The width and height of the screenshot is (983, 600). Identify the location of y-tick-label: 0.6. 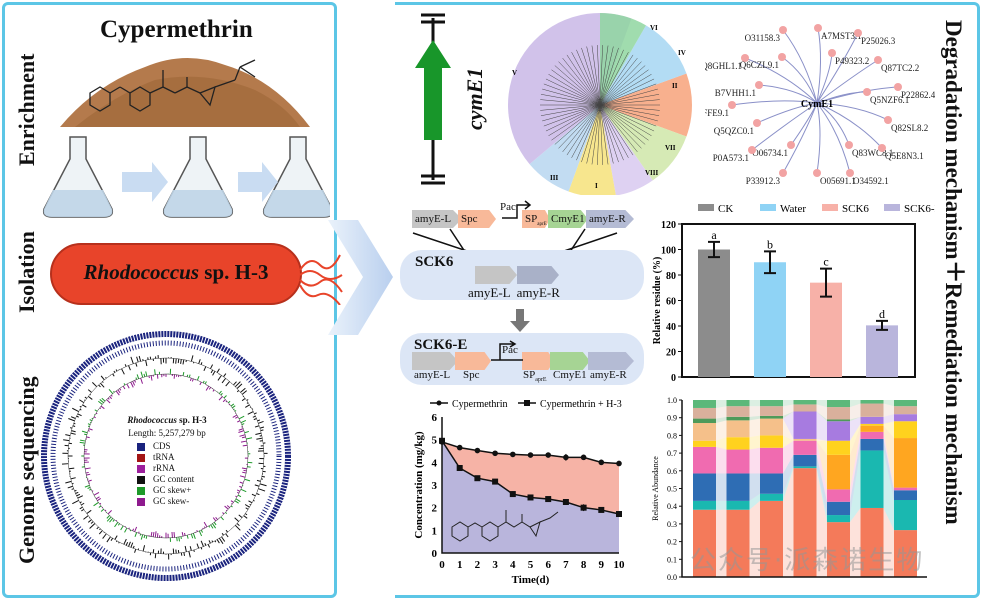
(672, 471).